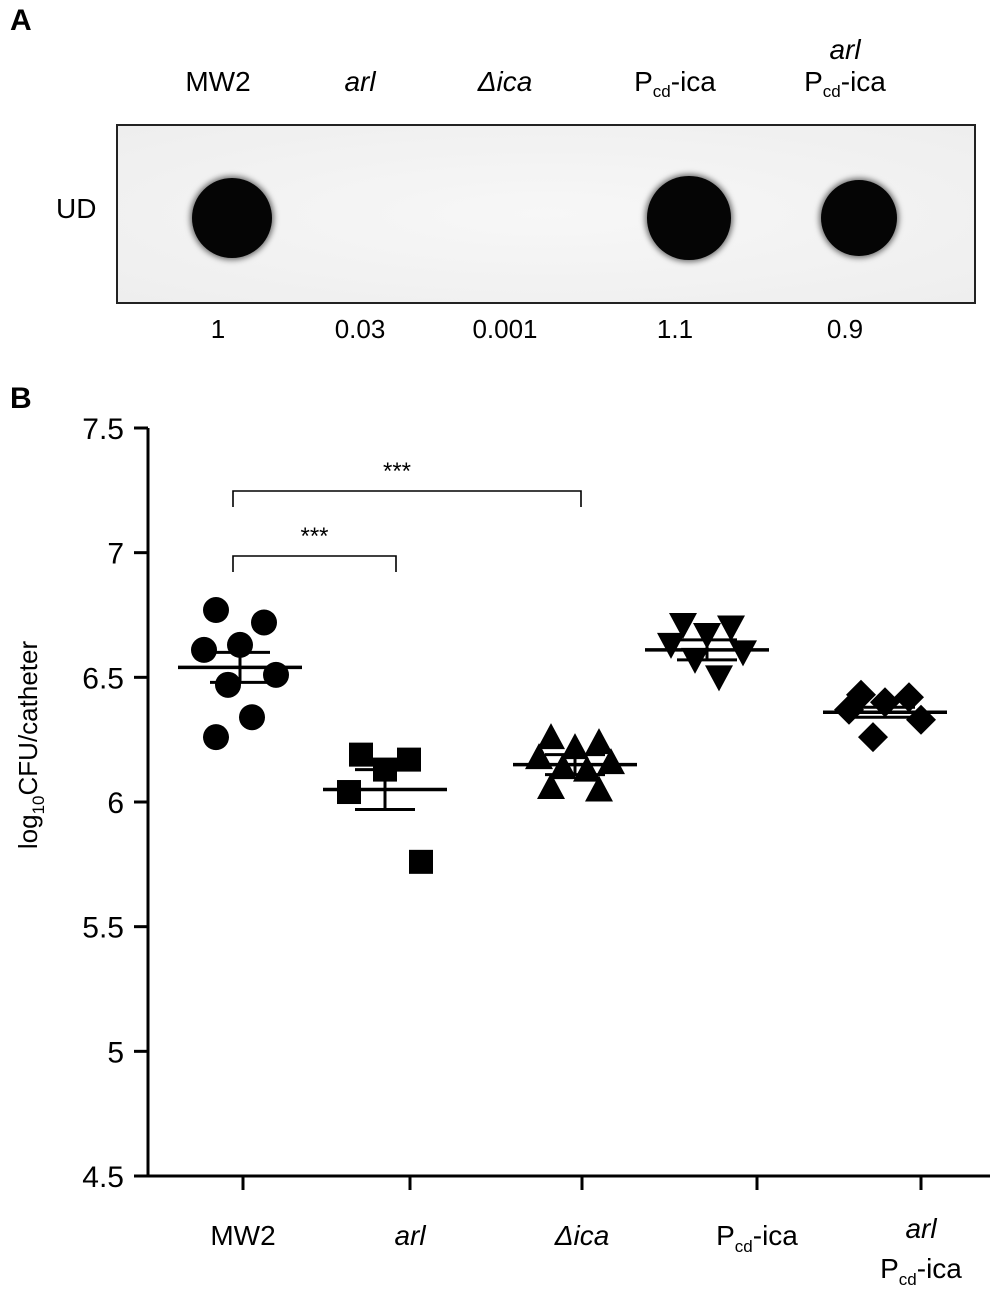 This screenshot has height=1297, width=997. I want to click on y-axis-label: log10CFU/catheter, so click(30, 745).